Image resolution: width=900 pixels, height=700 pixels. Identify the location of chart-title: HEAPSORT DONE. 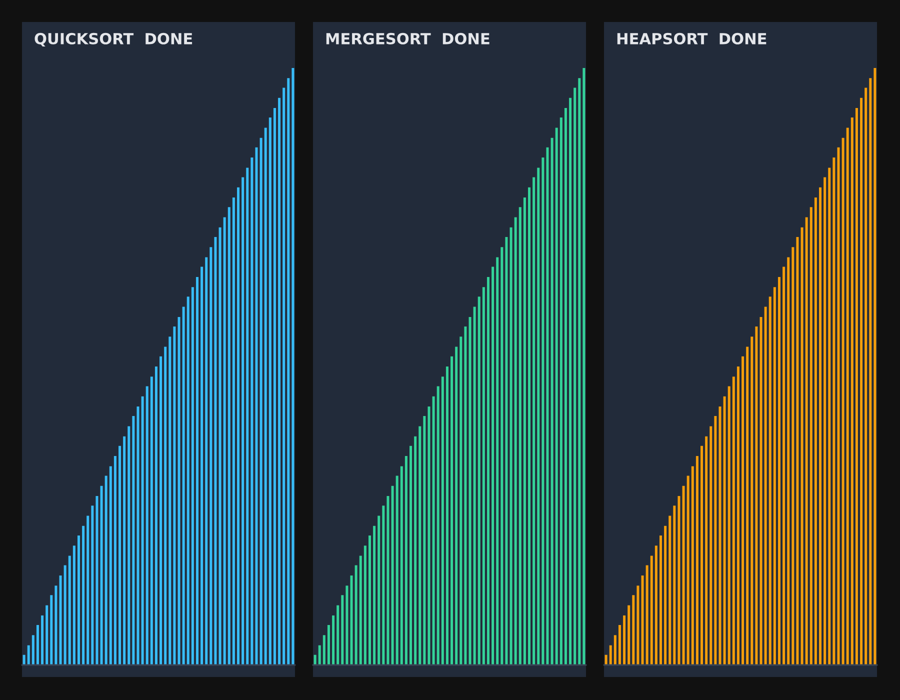
(691, 38).